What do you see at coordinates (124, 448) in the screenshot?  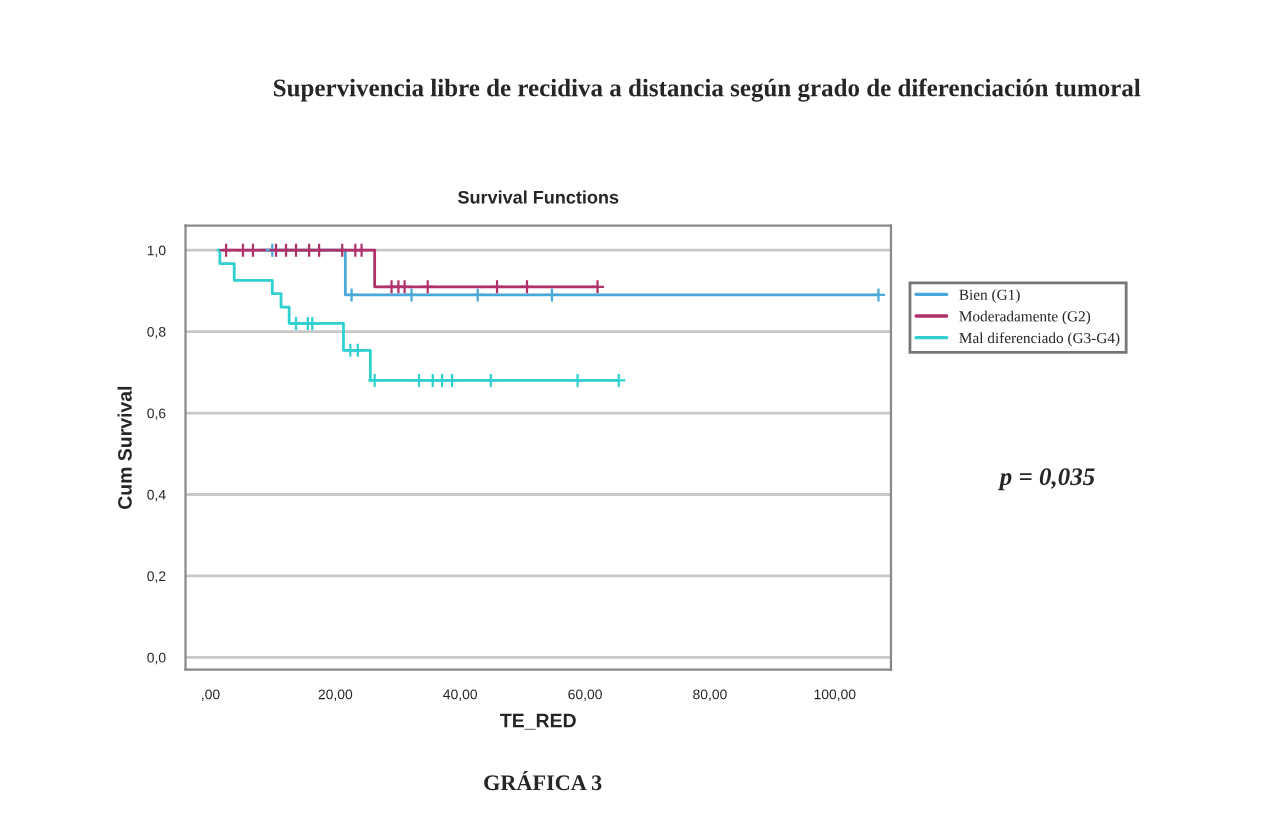 I see `y-axis-title: Cum Survival` at bounding box center [124, 448].